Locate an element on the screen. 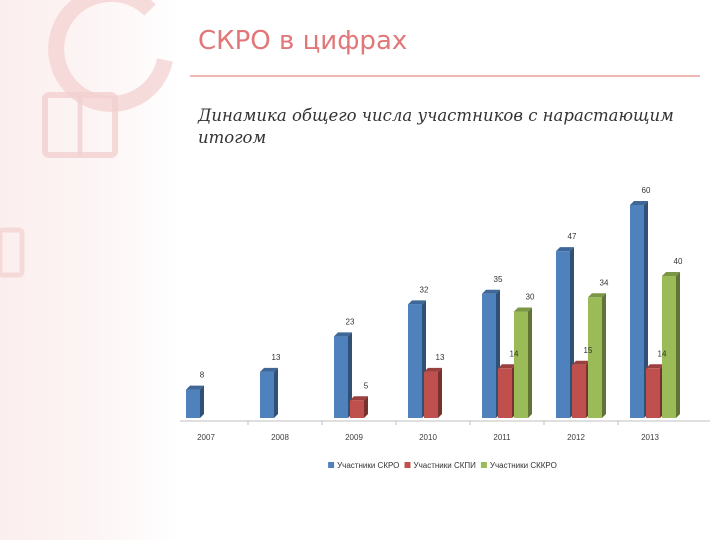 The image size is (720, 540). title-divider is located at coordinates (445, 76).